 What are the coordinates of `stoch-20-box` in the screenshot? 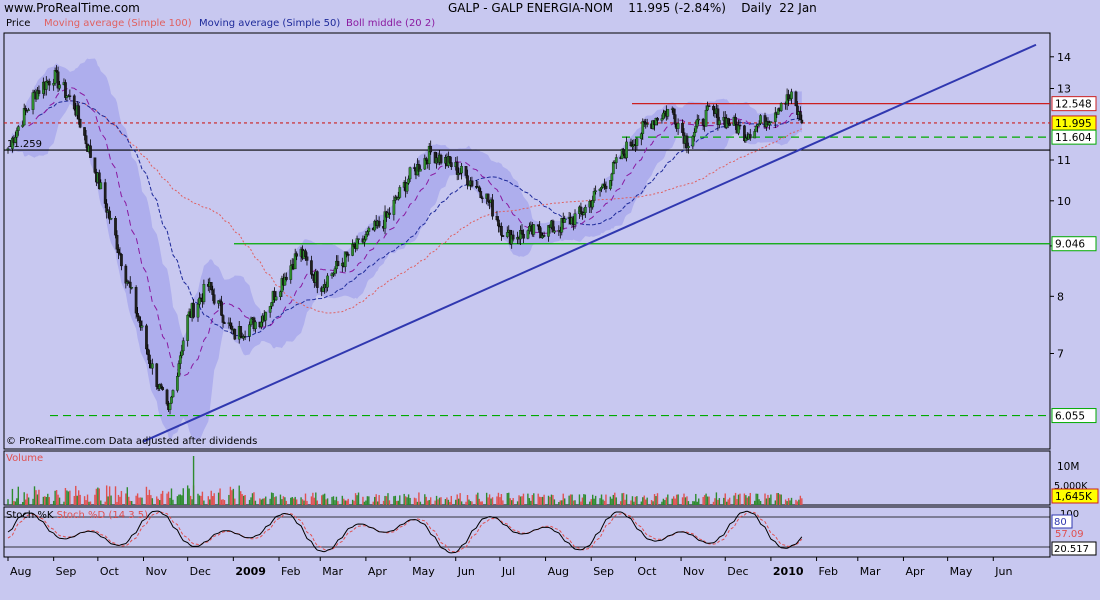 It's located at (1074, 548).